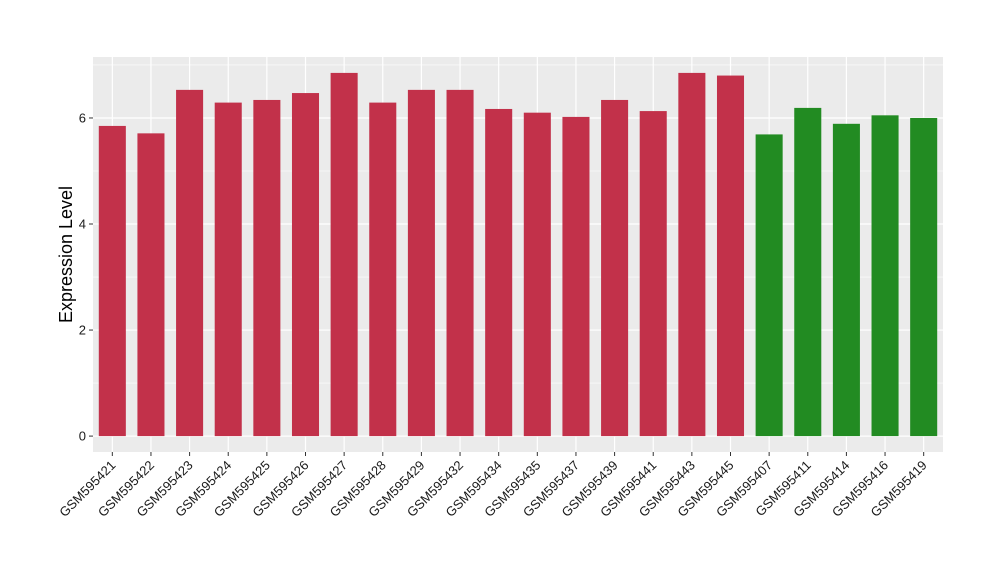  What do you see at coordinates (421, 263) in the screenshot?
I see `bar-GSM595429` at bounding box center [421, 263].